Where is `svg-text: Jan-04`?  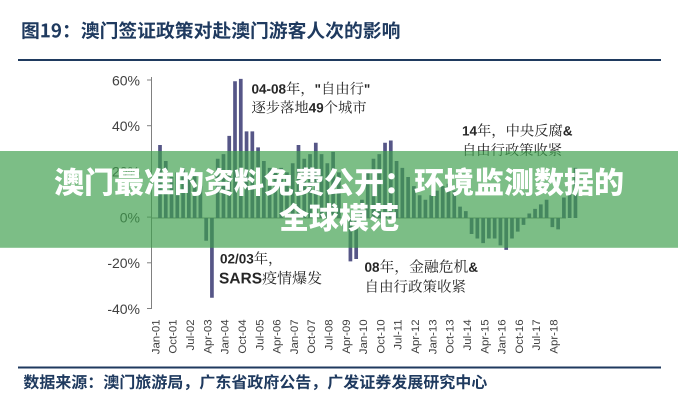 svg-text: Jan-04 is located at coordinates (226, 336).